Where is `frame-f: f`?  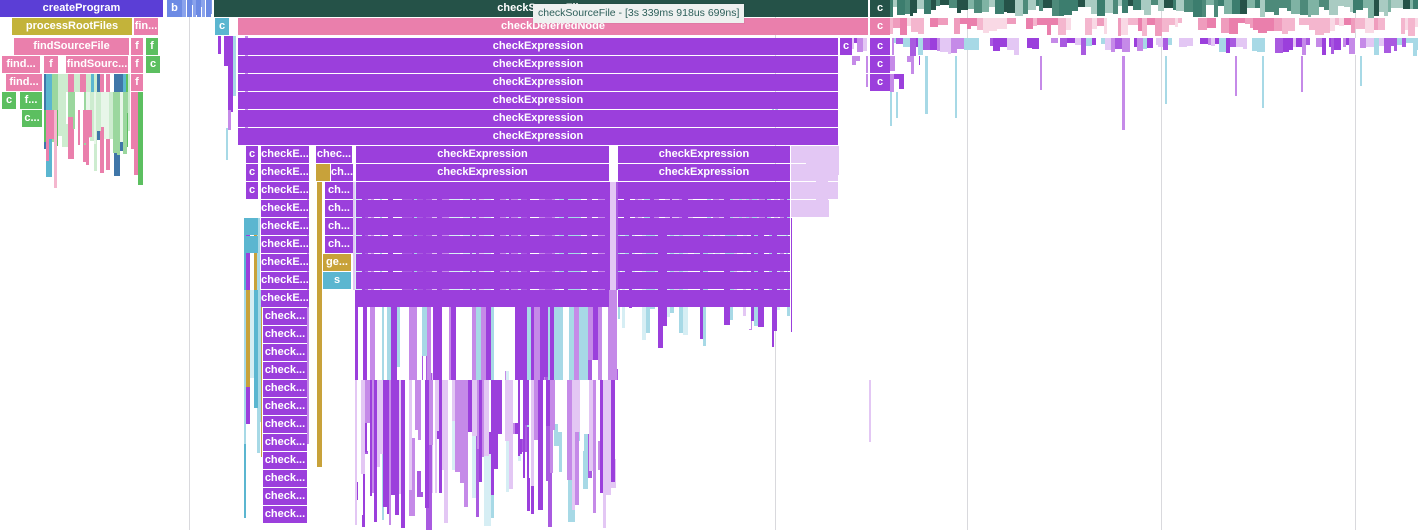
frame-f: f is located at coordinates (137, 46).